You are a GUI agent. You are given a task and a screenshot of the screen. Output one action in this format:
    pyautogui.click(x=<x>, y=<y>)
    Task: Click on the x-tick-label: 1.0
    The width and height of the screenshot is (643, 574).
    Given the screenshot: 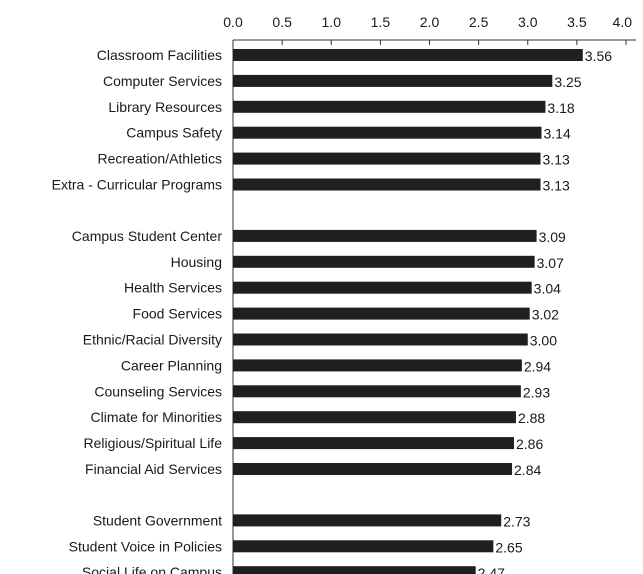 What is the action you would take?
    pyautogui.click(x=332, y=22)
    